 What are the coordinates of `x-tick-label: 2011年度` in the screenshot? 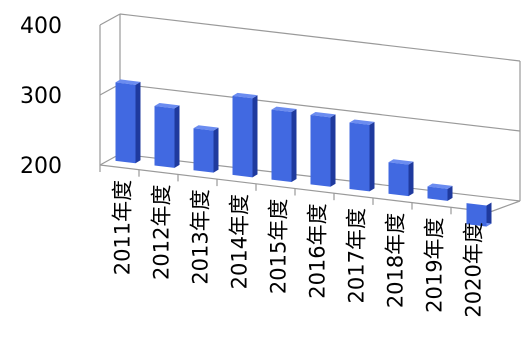 It's located at (123, 227).